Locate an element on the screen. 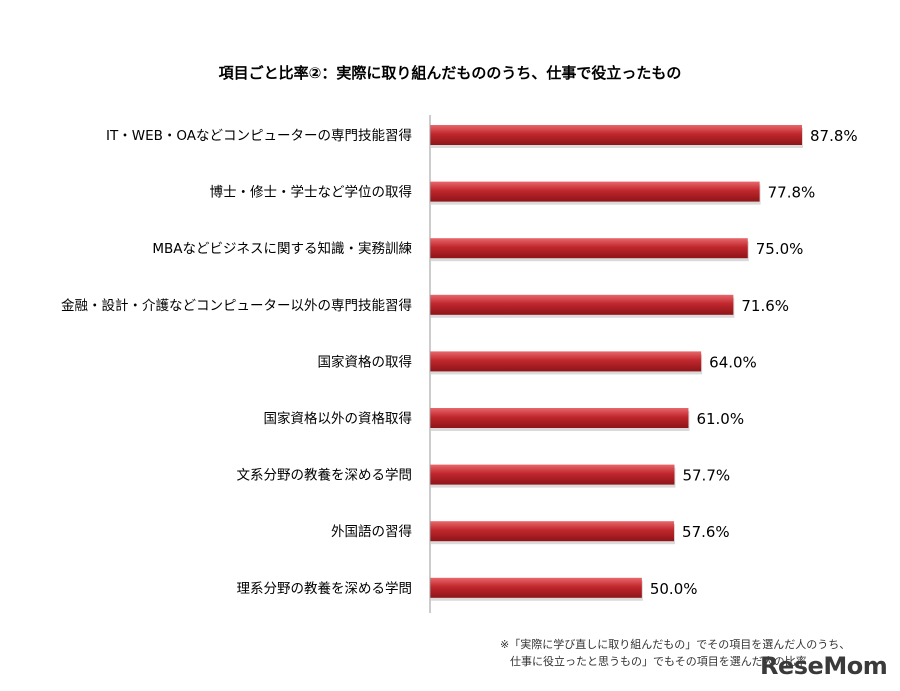  data-label: 71.6% is located at coordinates (765, 306).